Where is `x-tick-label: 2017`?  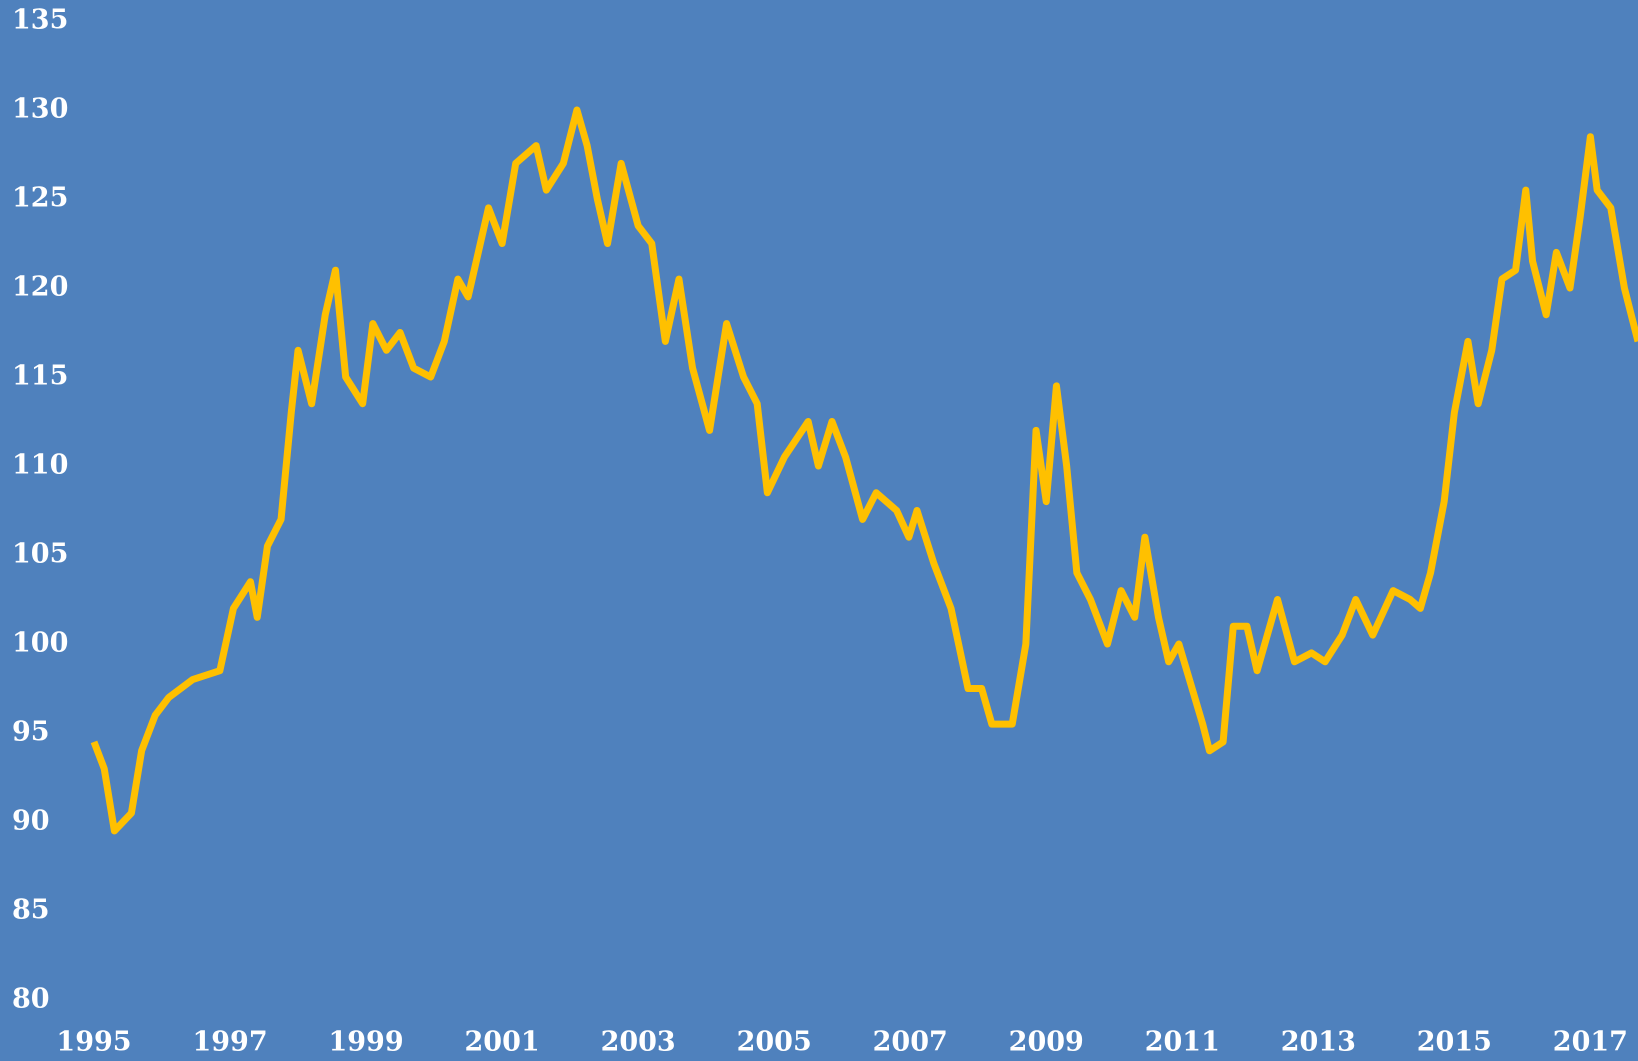
x-tick-label: 2017 is located at coordinates (1590, 1042).